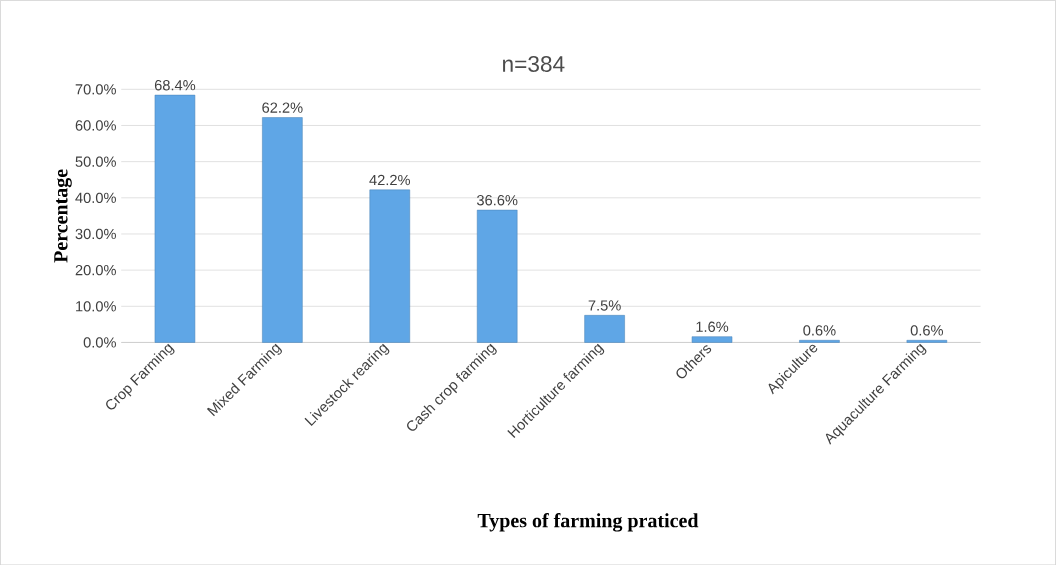  What do you see at coordinates (95, 161) in the screenshot?
I see `y-tick-label: 50.0%` at bounding box center [95, 161].